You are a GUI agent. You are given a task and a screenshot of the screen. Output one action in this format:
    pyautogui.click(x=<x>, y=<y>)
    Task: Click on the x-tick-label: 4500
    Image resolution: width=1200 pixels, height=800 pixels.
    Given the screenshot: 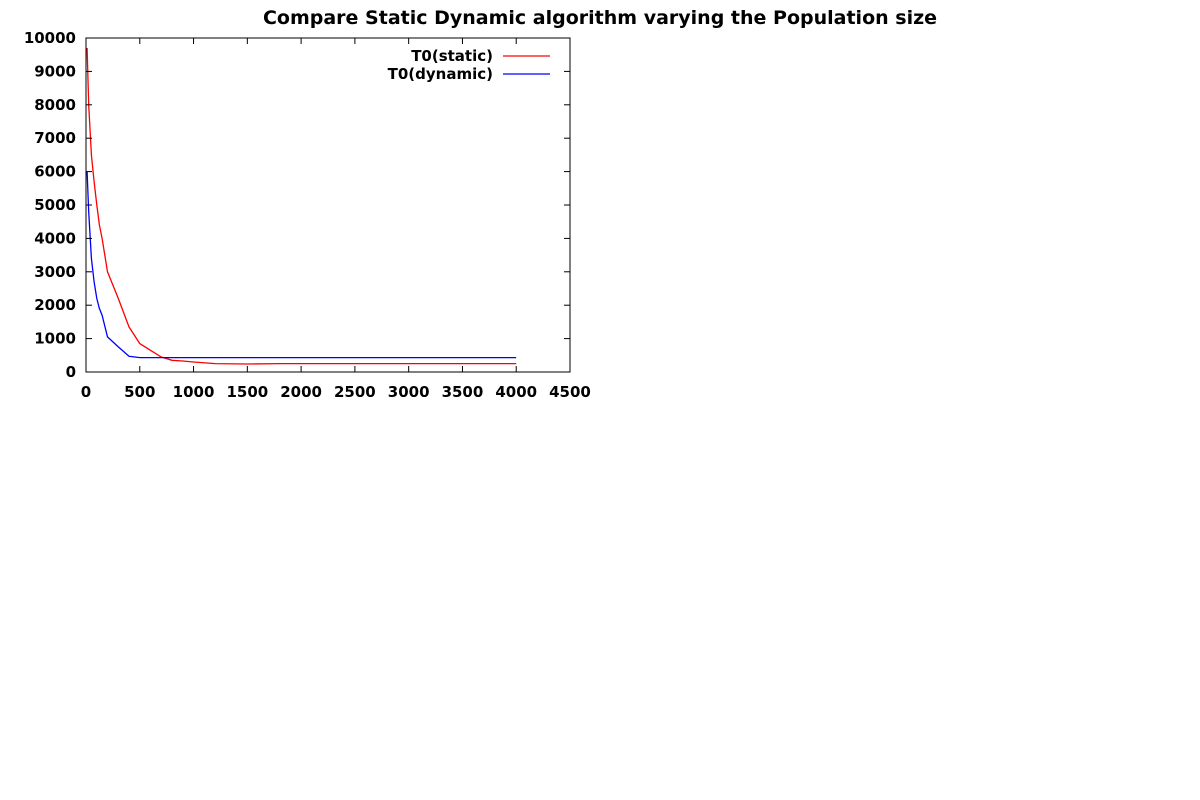 What is the action you would take?
    pyautogui.click(x=570, y=392)
    